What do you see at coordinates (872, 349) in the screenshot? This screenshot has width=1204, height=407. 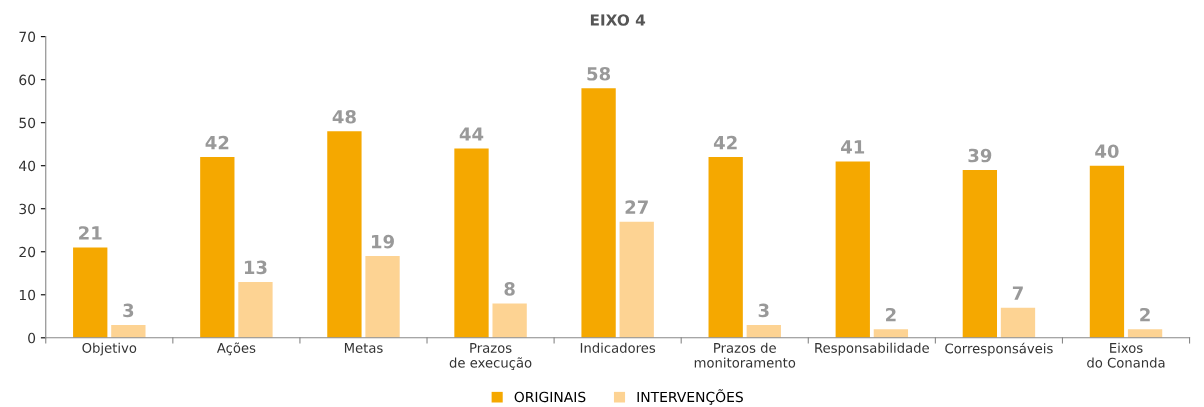 I see `x-tick-label: Responsabilidade` at bounding box center [872, 349].